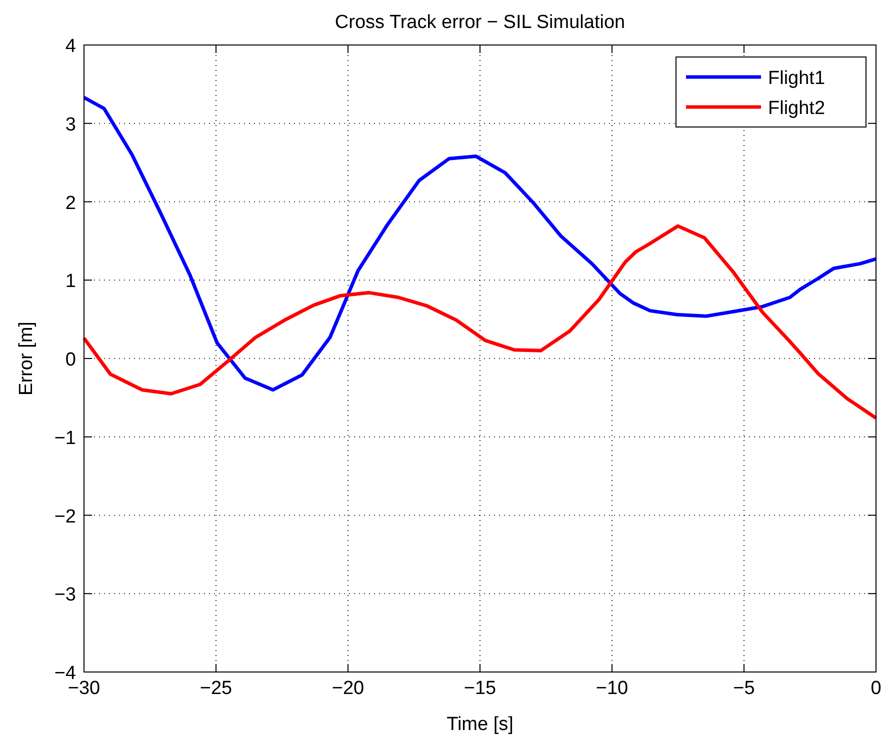  What do you see at coordinates (876, 688) in the screenshot?
I see `x-tick-label: 0` at bounding box center [876, 688].